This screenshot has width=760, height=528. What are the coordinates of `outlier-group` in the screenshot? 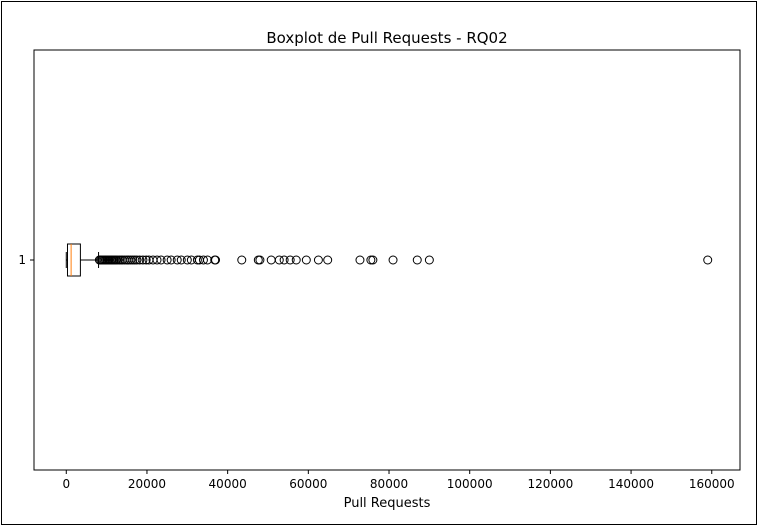 It's located at (403, 260).